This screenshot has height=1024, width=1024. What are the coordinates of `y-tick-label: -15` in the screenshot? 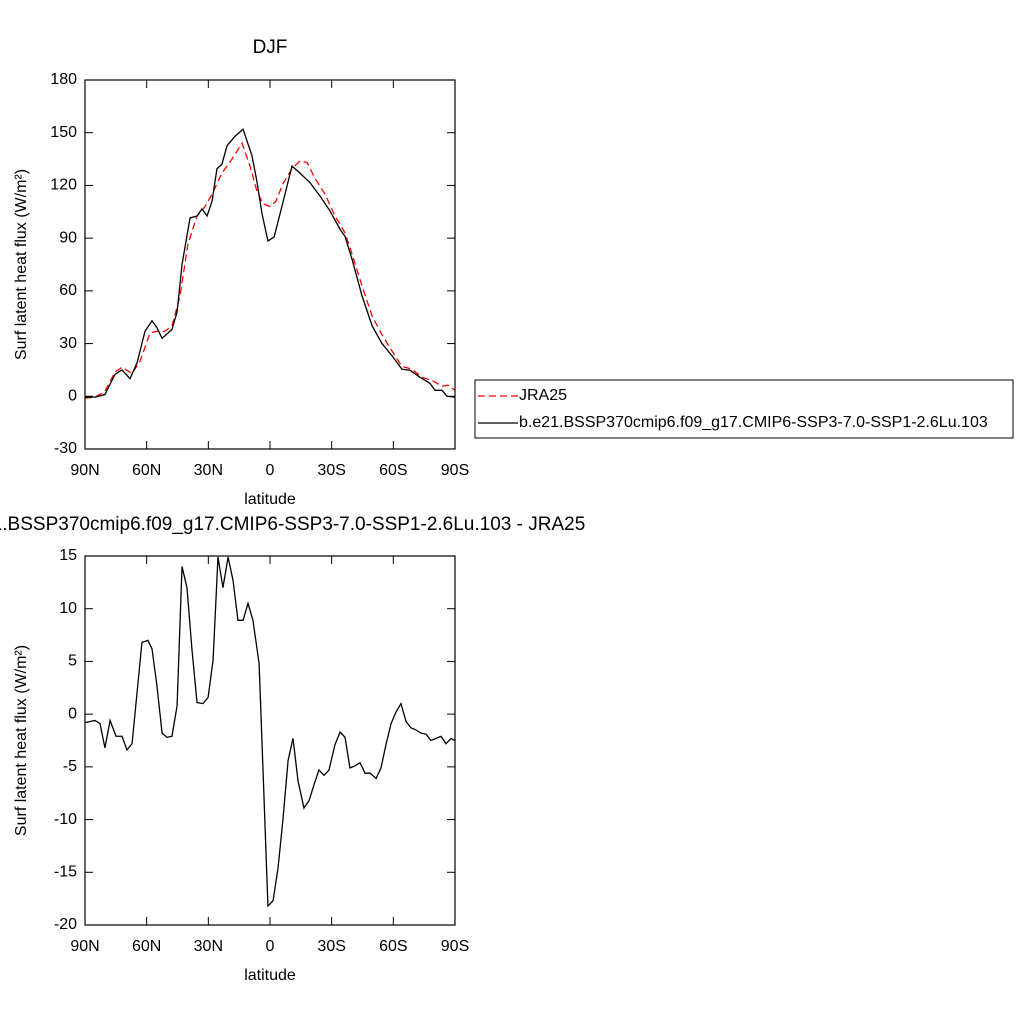 It's located at (65, 872).